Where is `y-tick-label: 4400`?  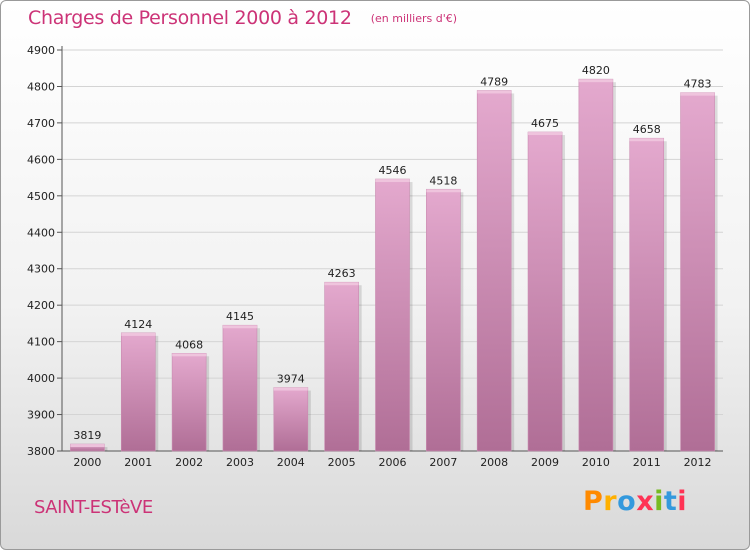
y-tick-label: 4400 is located at coordinates (41, 232).